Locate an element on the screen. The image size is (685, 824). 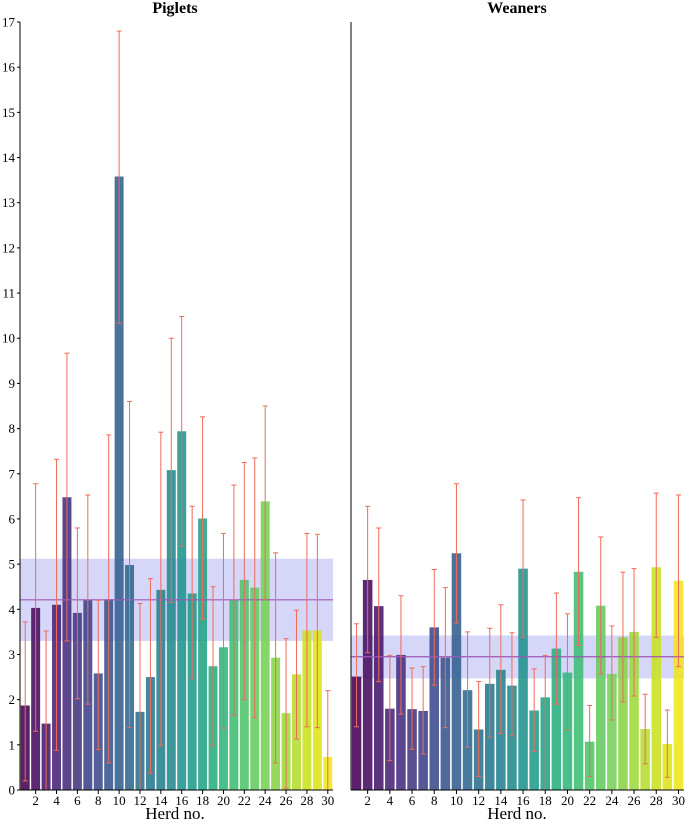
piglets-y-tick-label: 6 is located at coordinates (12, 518).